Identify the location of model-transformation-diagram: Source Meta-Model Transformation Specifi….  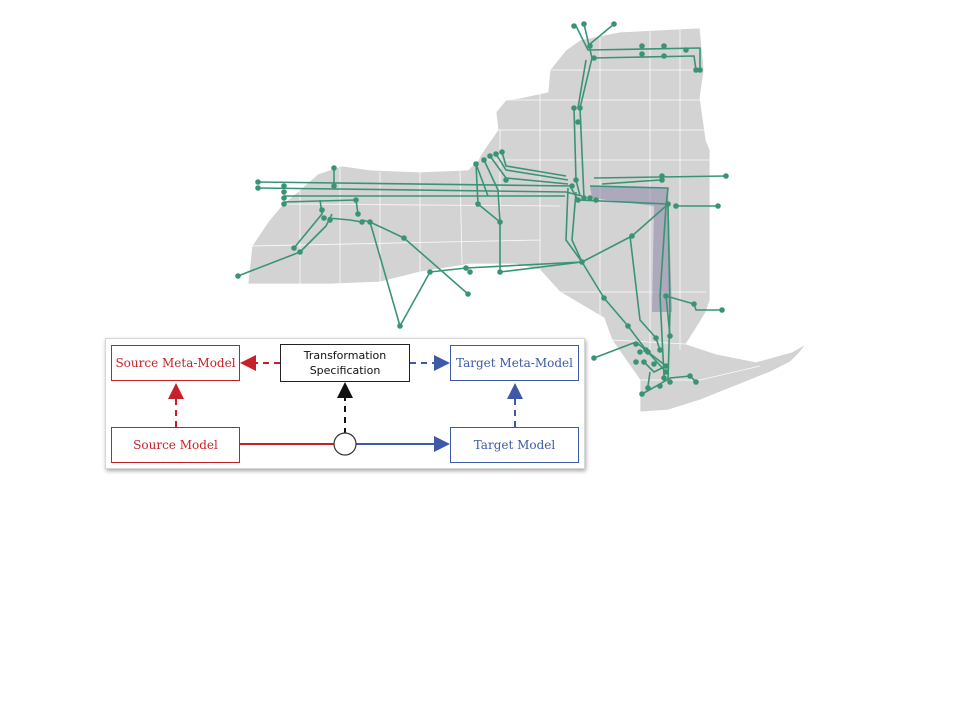
(345, 403).